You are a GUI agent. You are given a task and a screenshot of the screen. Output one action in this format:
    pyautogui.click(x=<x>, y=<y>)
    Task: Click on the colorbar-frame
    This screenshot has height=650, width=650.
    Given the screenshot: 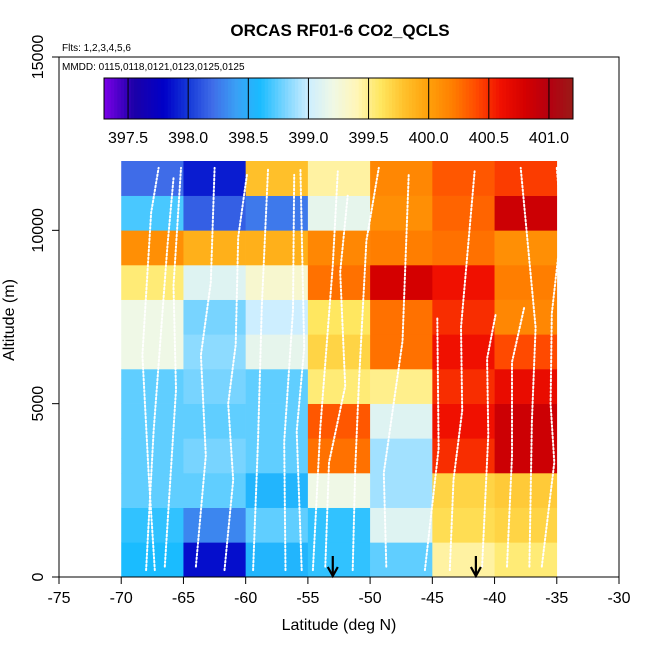 What is the action you would take?
    pyautogui.click(x=338, y=98)
    